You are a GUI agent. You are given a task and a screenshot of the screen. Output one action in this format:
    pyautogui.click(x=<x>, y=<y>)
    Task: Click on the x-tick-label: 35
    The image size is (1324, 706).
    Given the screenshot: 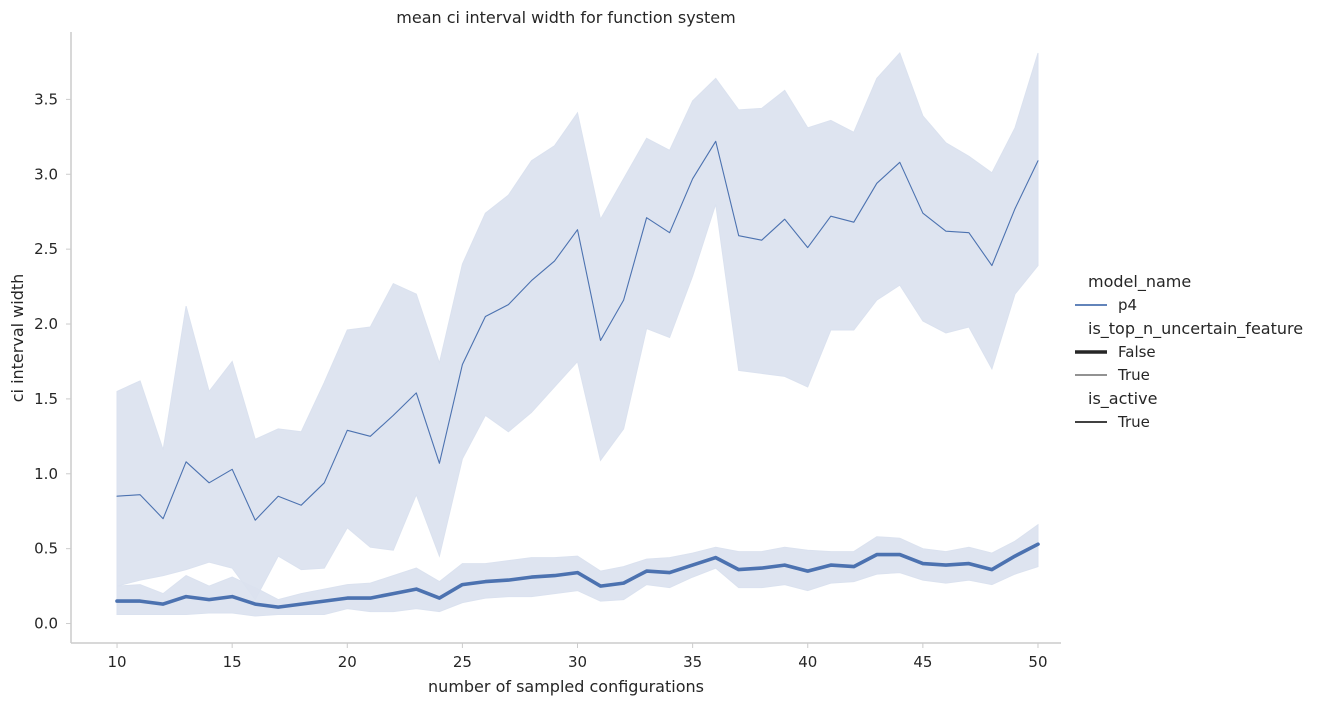 What is the action you would take?
    pyautogui.click(x=692, y=662)
    